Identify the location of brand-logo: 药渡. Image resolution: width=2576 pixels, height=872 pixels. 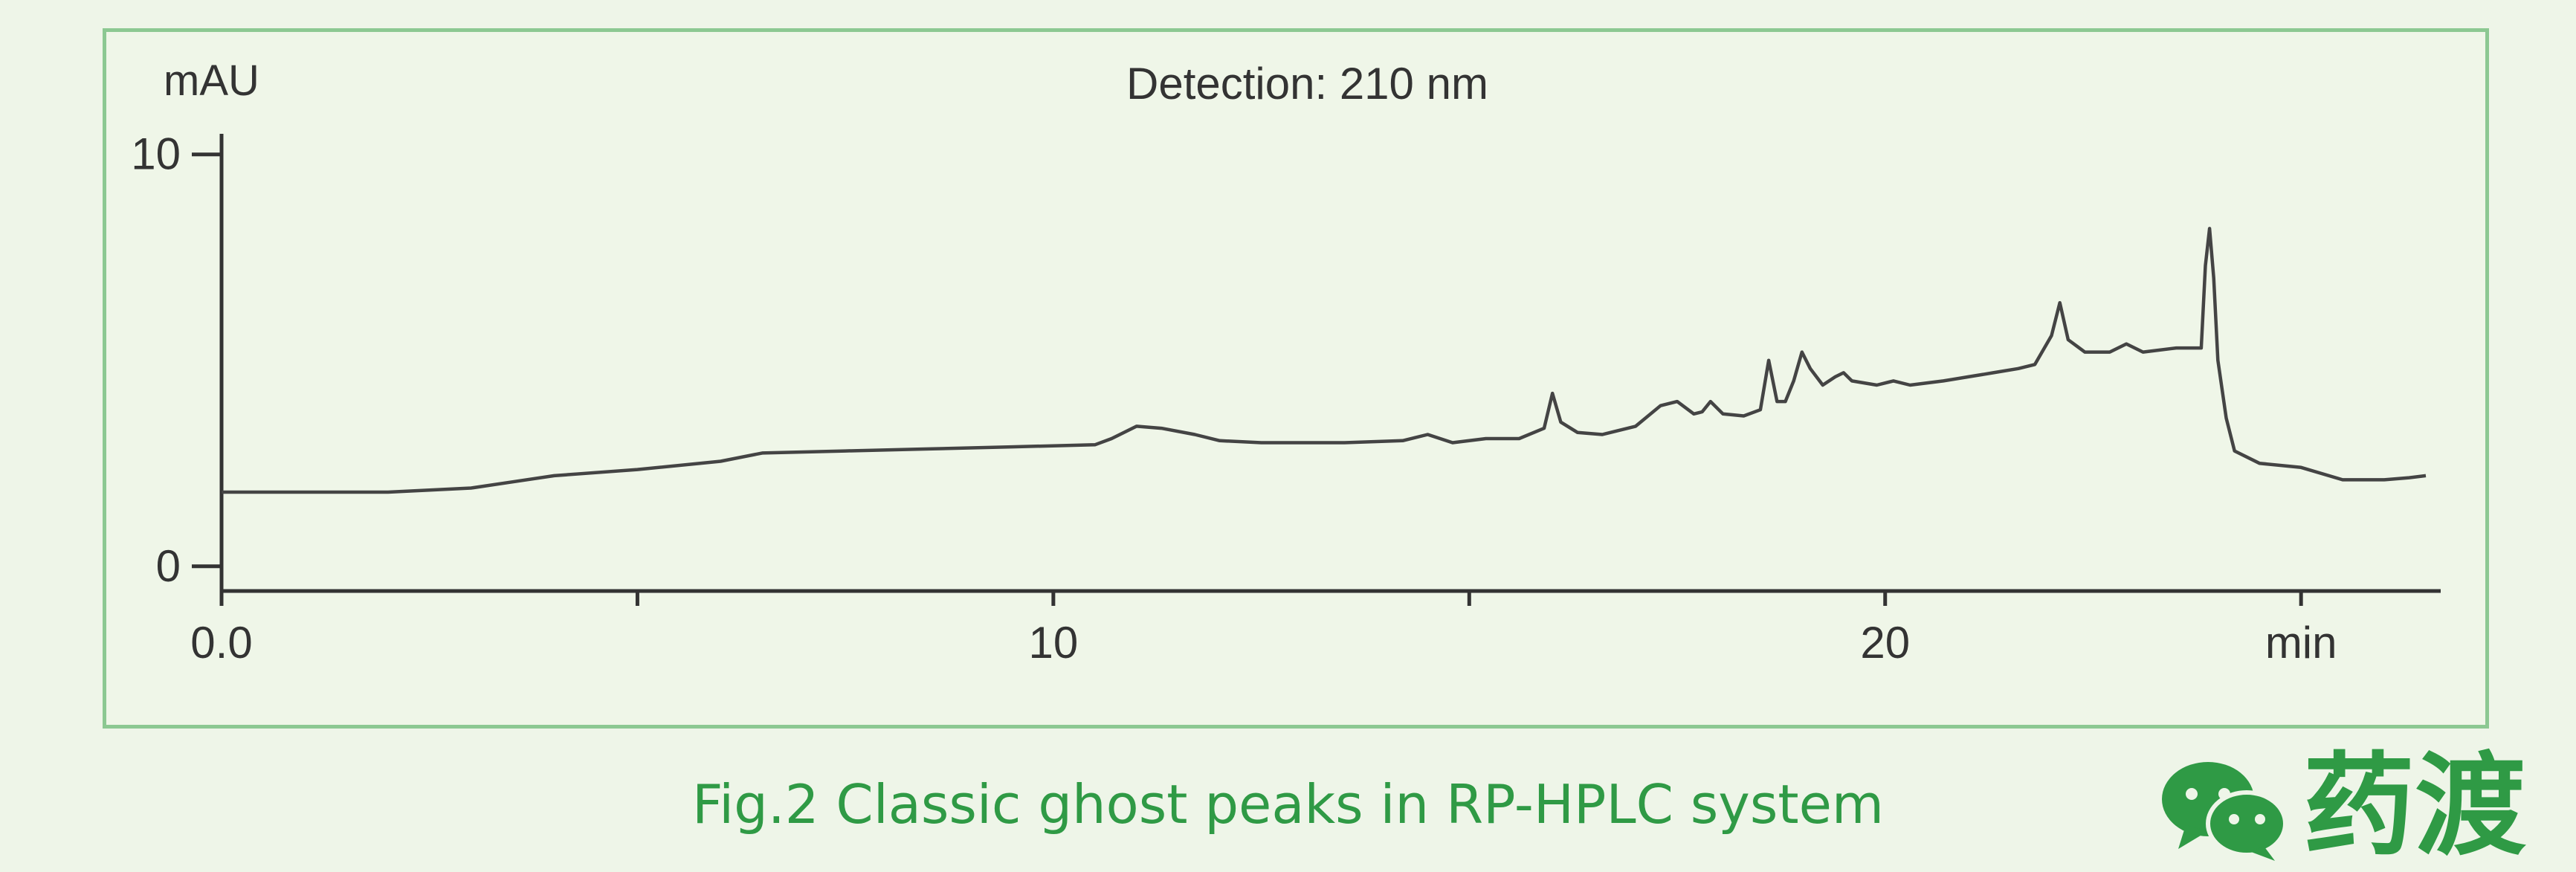
(2341, 806).